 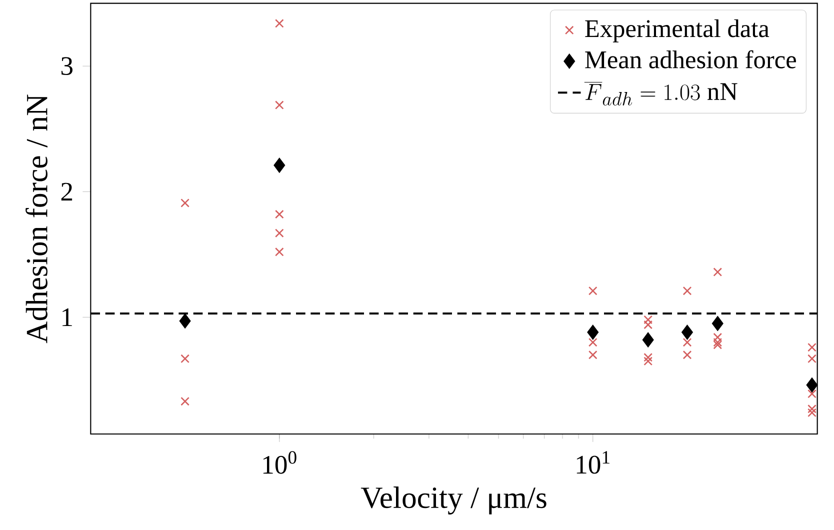 What do you see at coordinates (66, 66) in the screenshot?
I see `y-tick-label: 3` at bounding box center [66, 66].